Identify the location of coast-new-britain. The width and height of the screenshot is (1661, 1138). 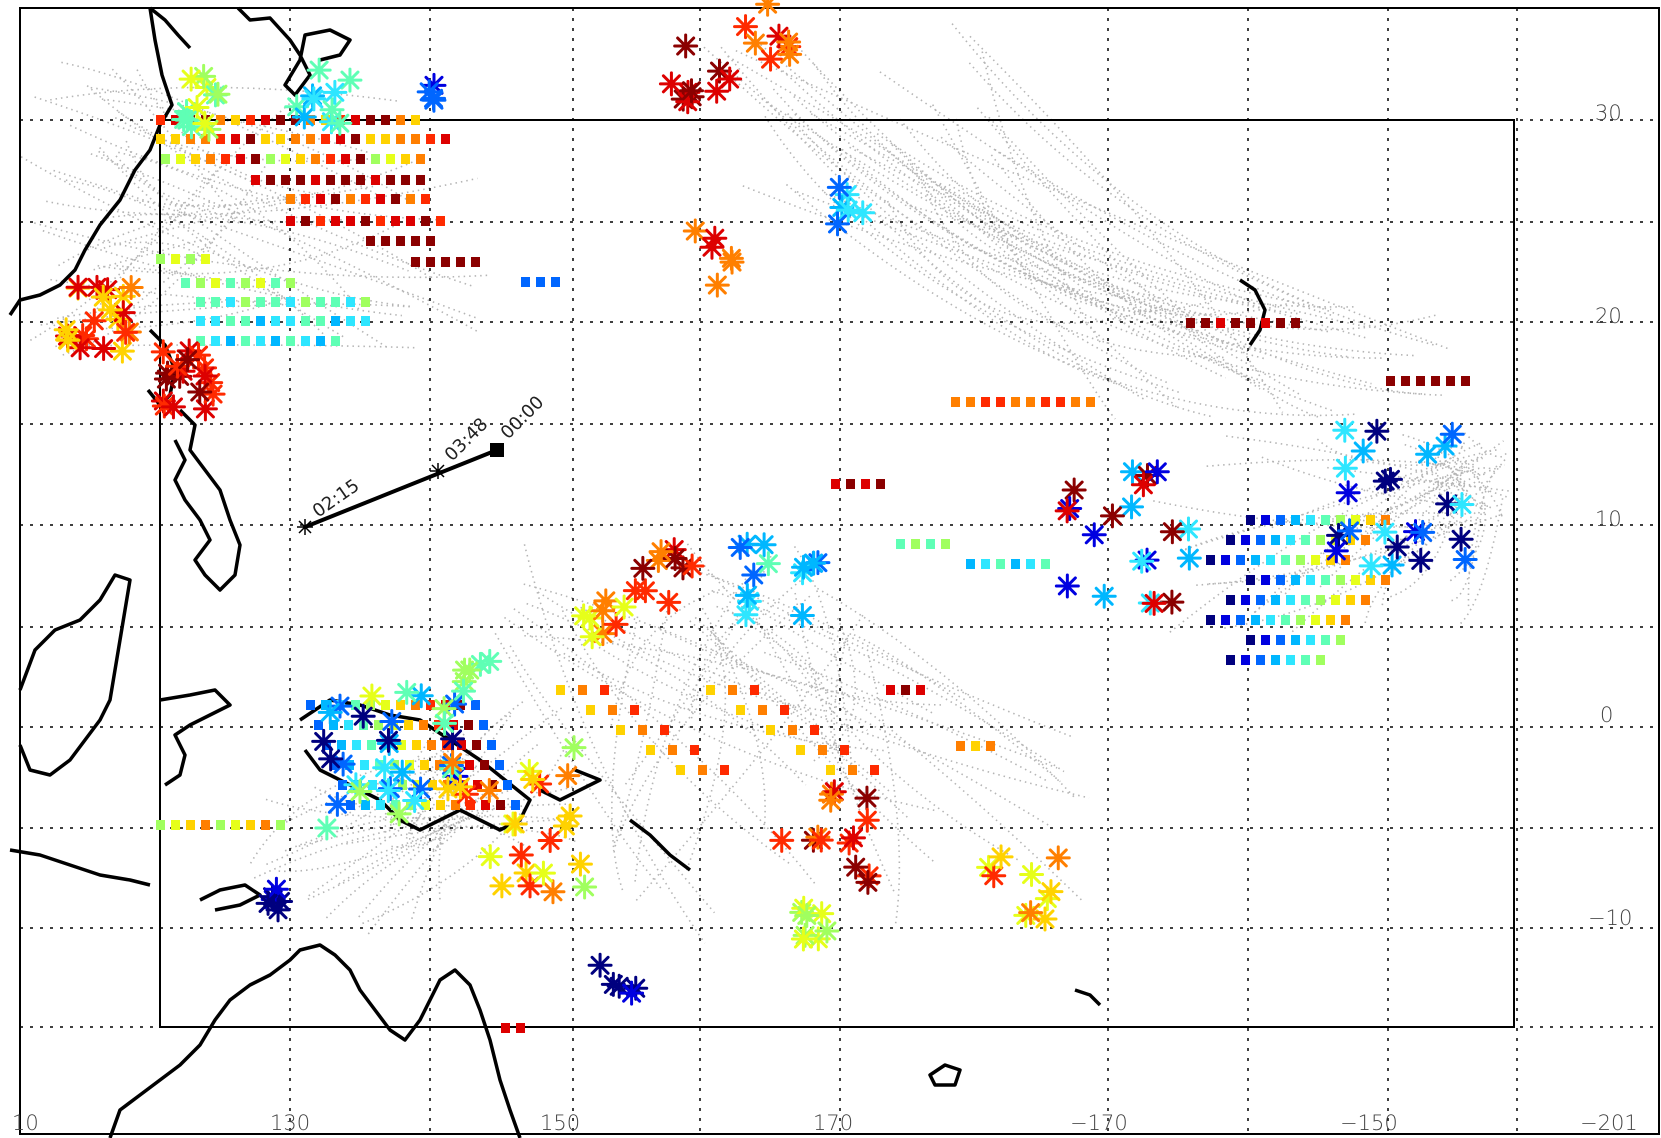
(570, 785).